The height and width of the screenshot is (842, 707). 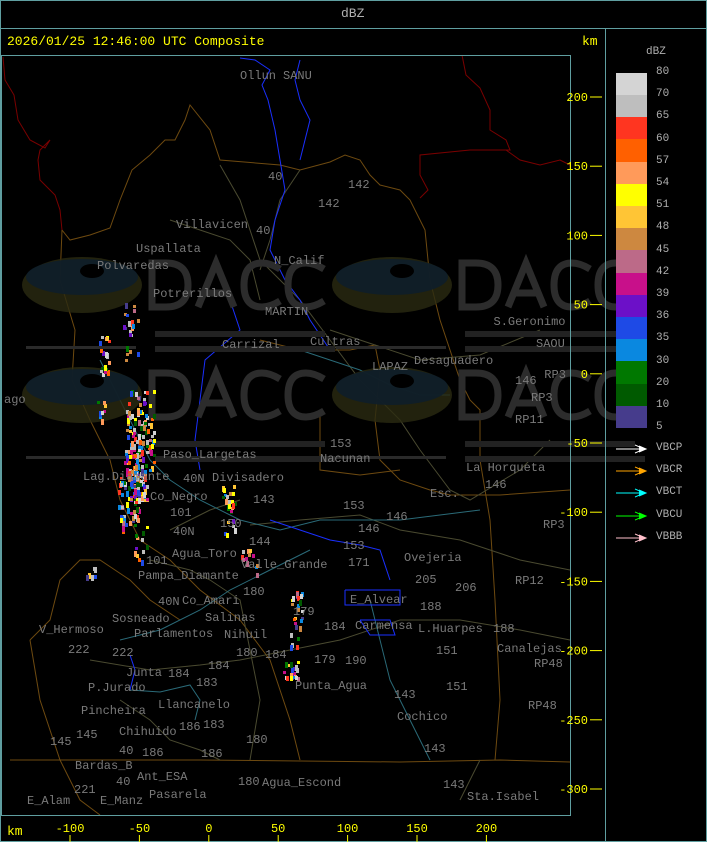 I want to click on place-label: Ovejeria, so click(x=433, y=558).